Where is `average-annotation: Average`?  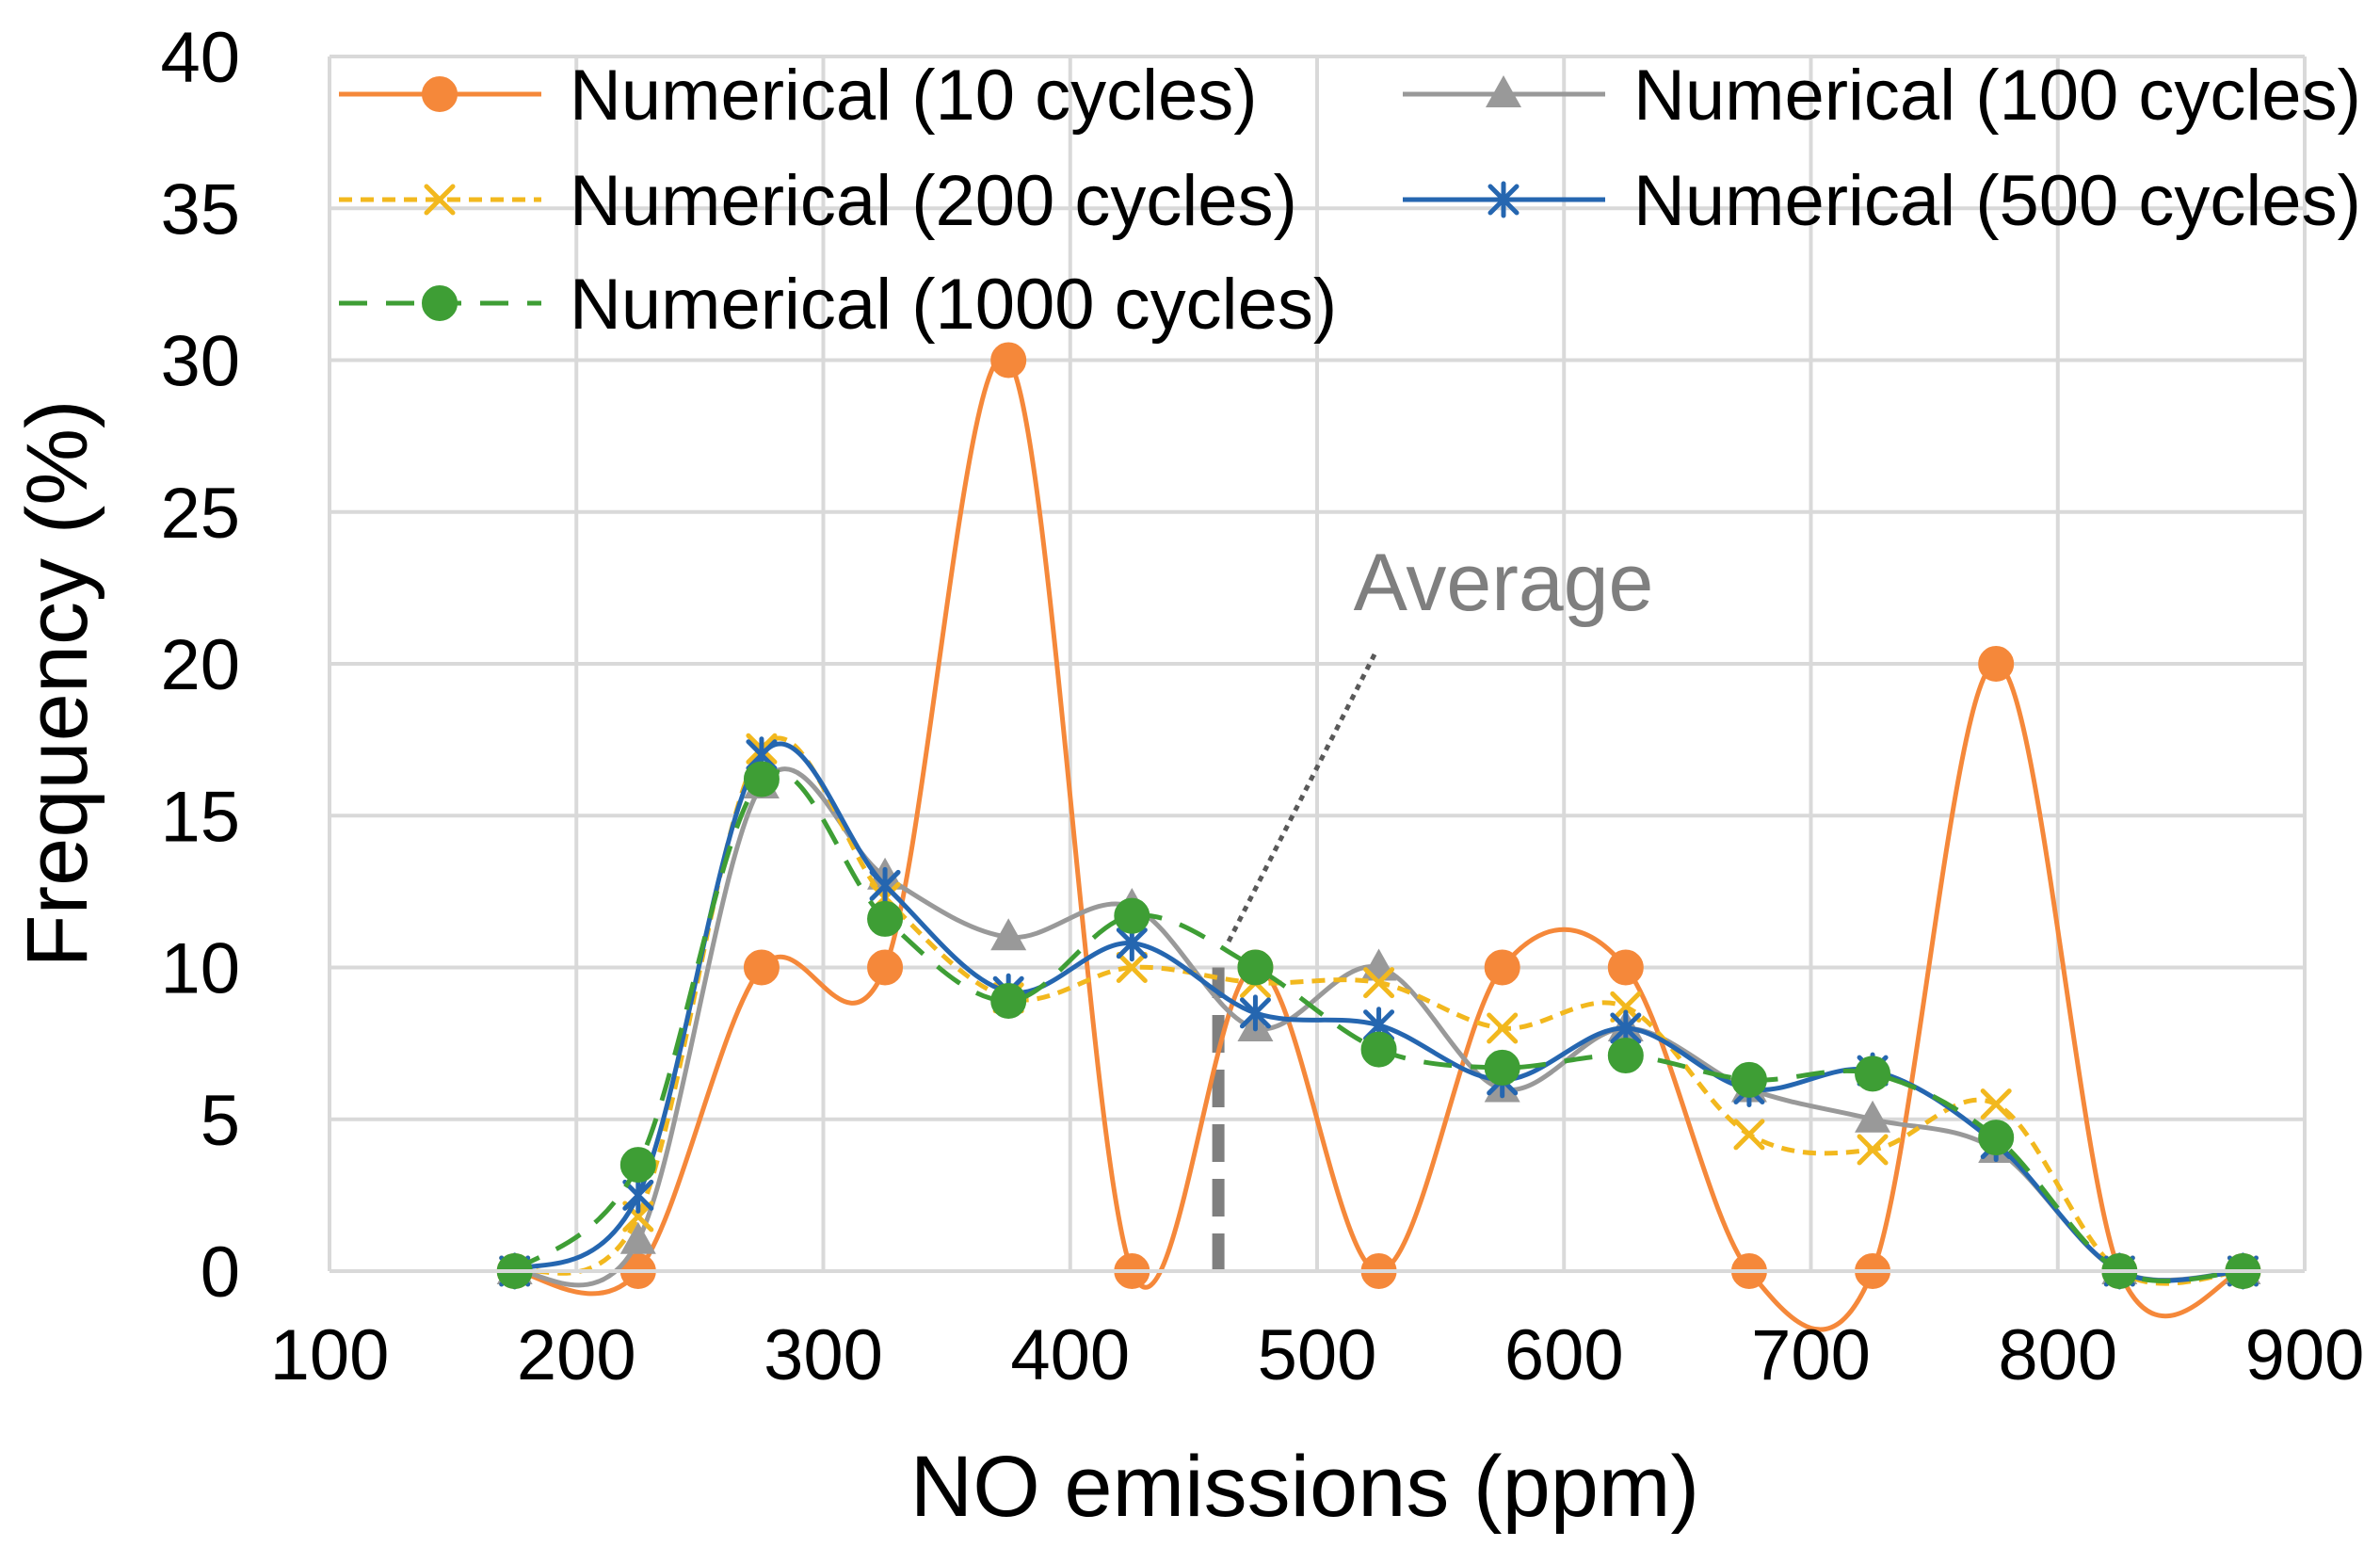
average-annotation: Average is located at coordinates (1433, 904).